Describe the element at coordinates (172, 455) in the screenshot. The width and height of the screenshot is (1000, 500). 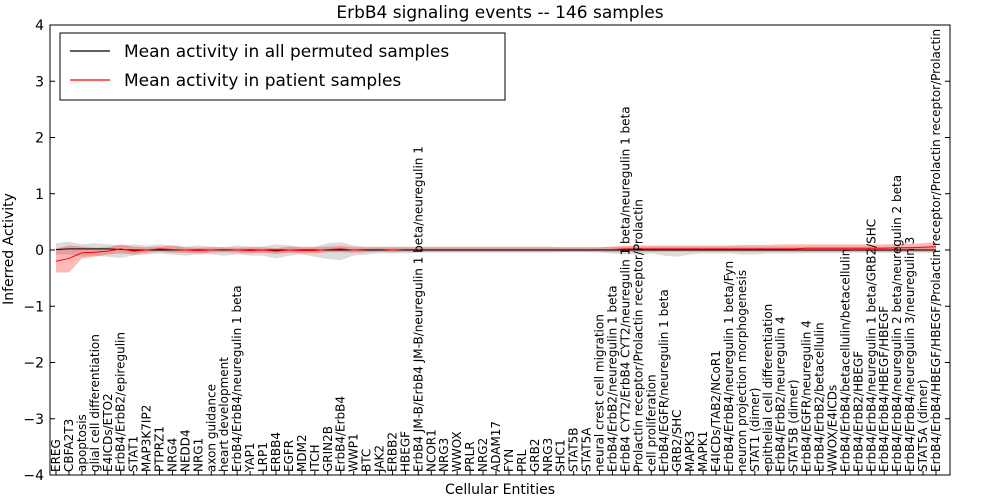
I see `x-tick-label: NRG4` at that location.